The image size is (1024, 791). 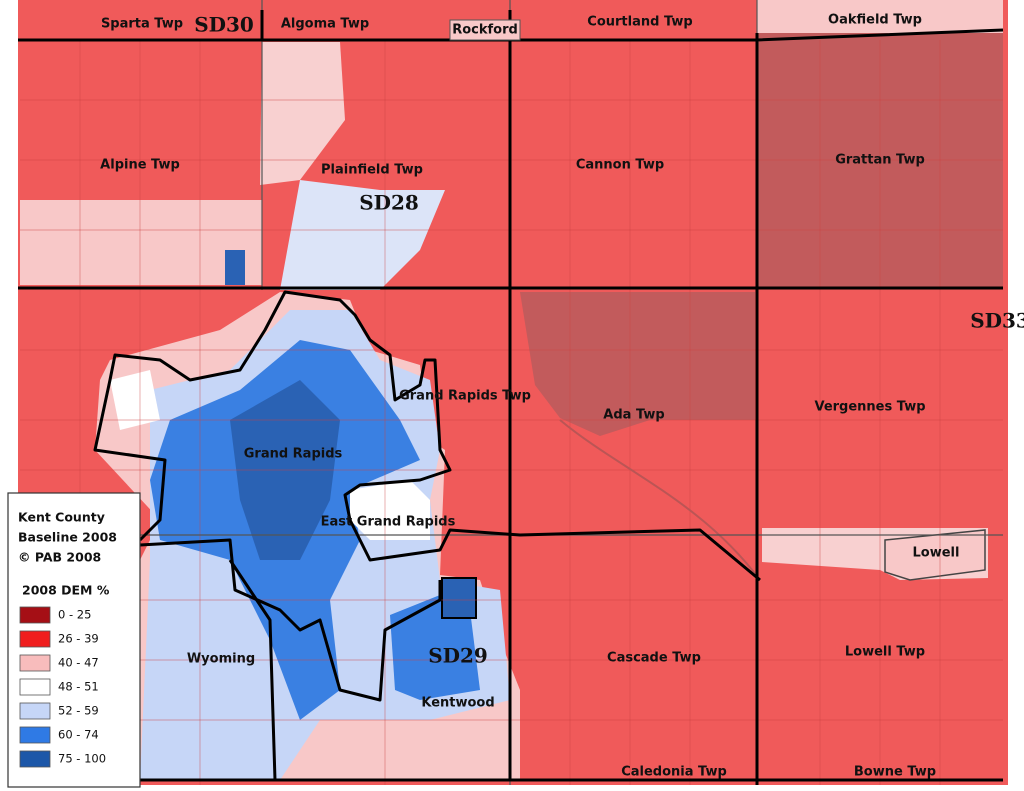 What do you see at coordinates (465, 396) in the screenshot?
I see `place-label: Grand Rapids Twp` at bounding box center [465, 396].